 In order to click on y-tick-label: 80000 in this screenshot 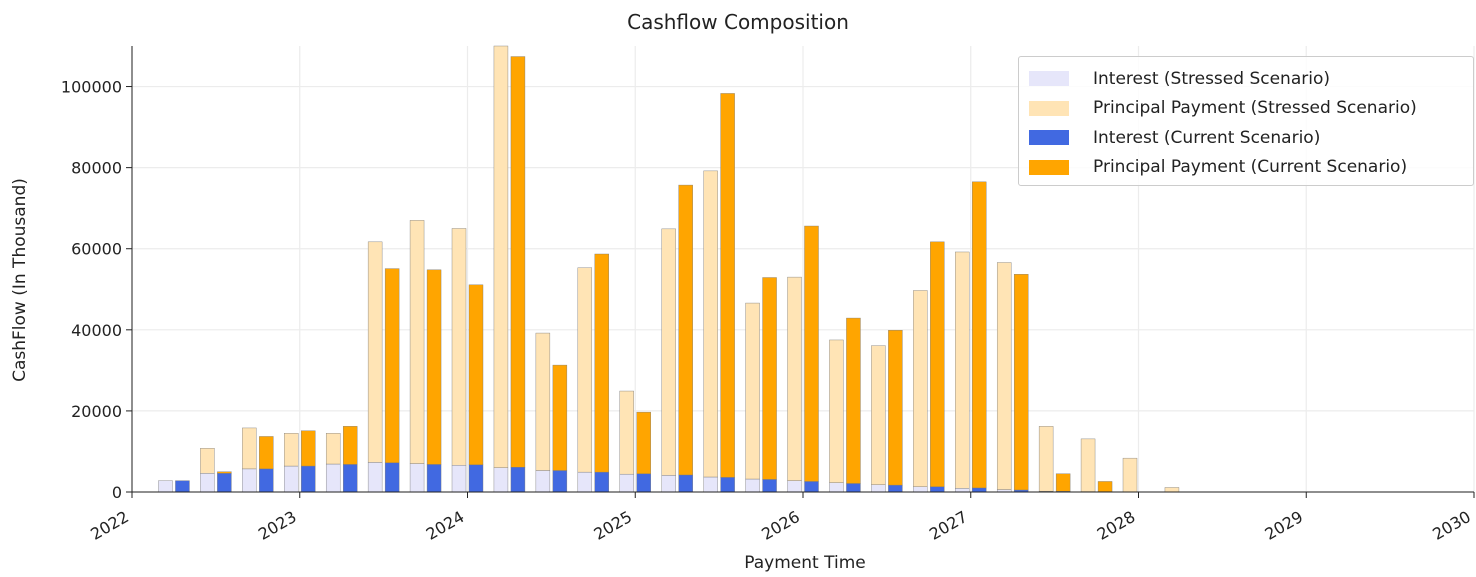, I will do `click(96, 168)`.